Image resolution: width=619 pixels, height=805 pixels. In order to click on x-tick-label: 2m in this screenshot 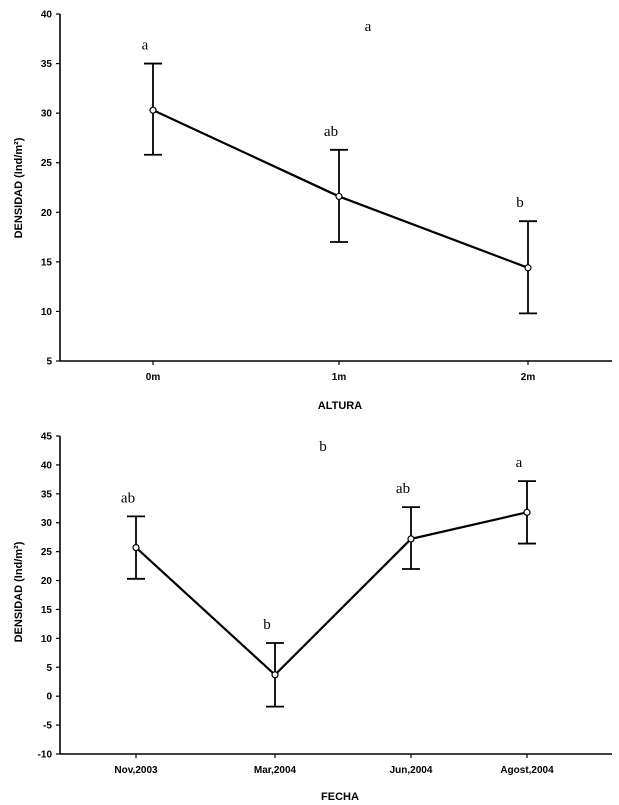, I will do `click(528, 377)`.